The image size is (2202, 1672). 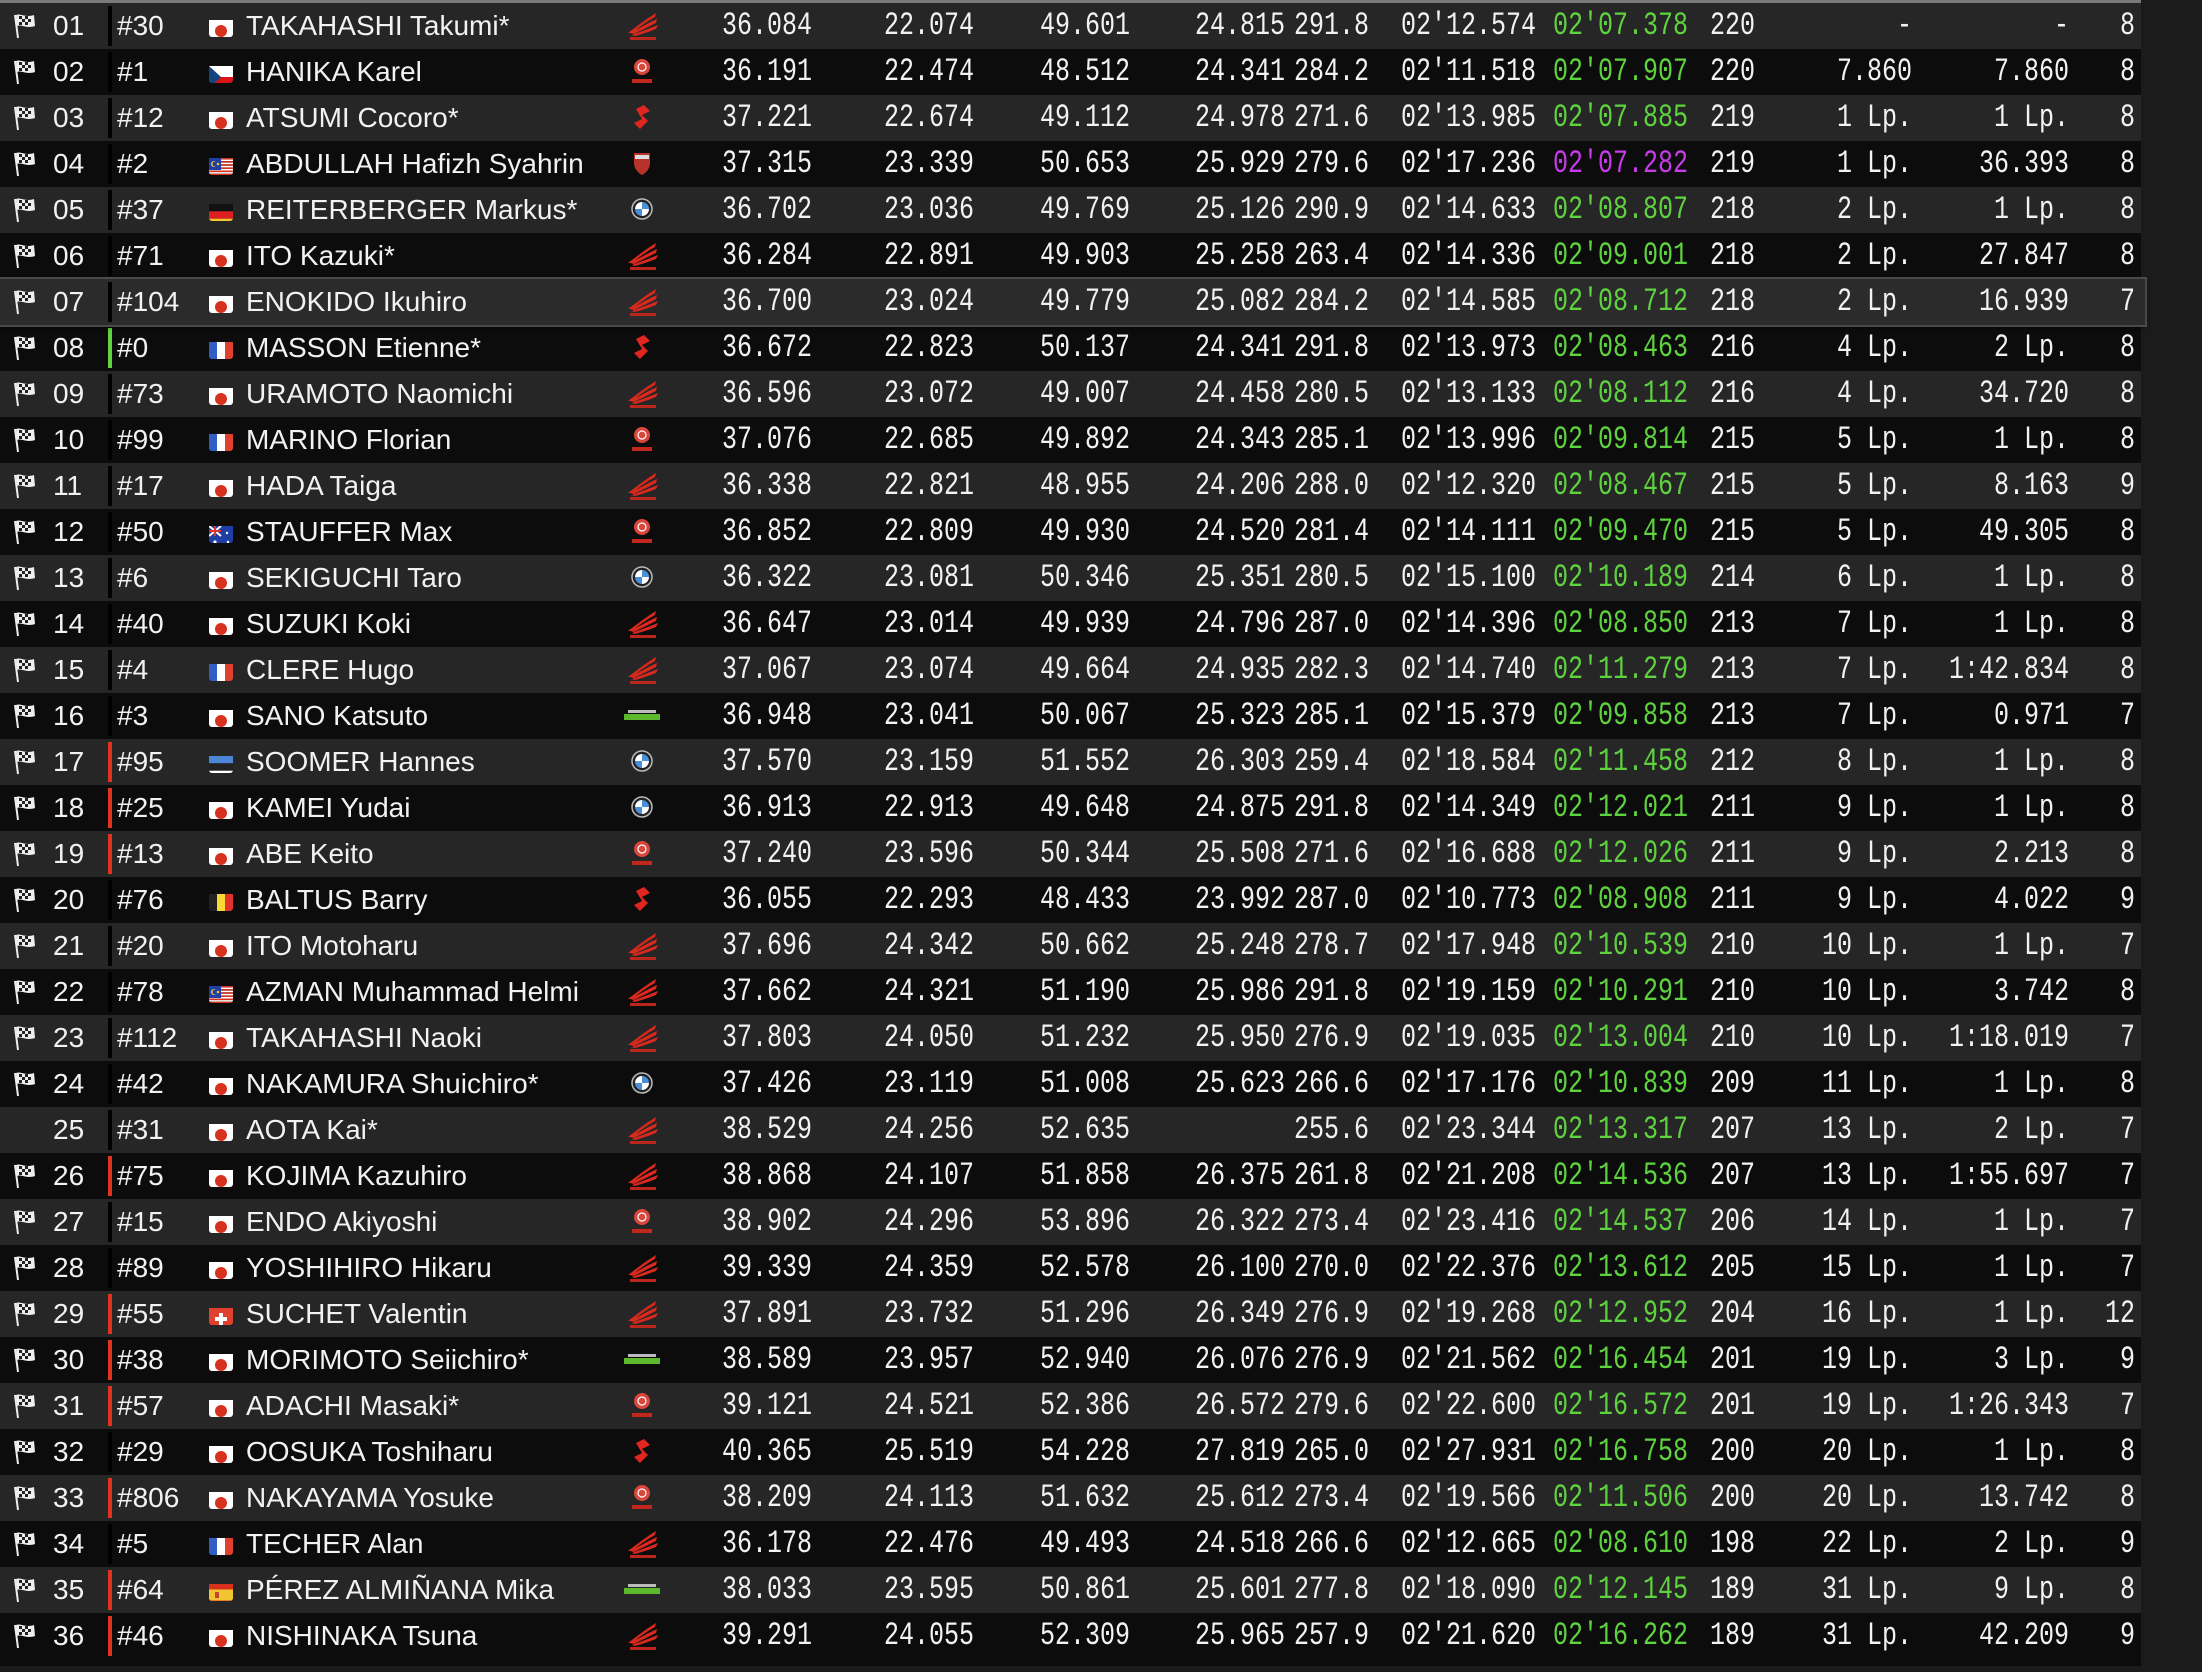 I want to click on rider-name: TAKAHASHI Takumi*, so click(x=378, y=25).